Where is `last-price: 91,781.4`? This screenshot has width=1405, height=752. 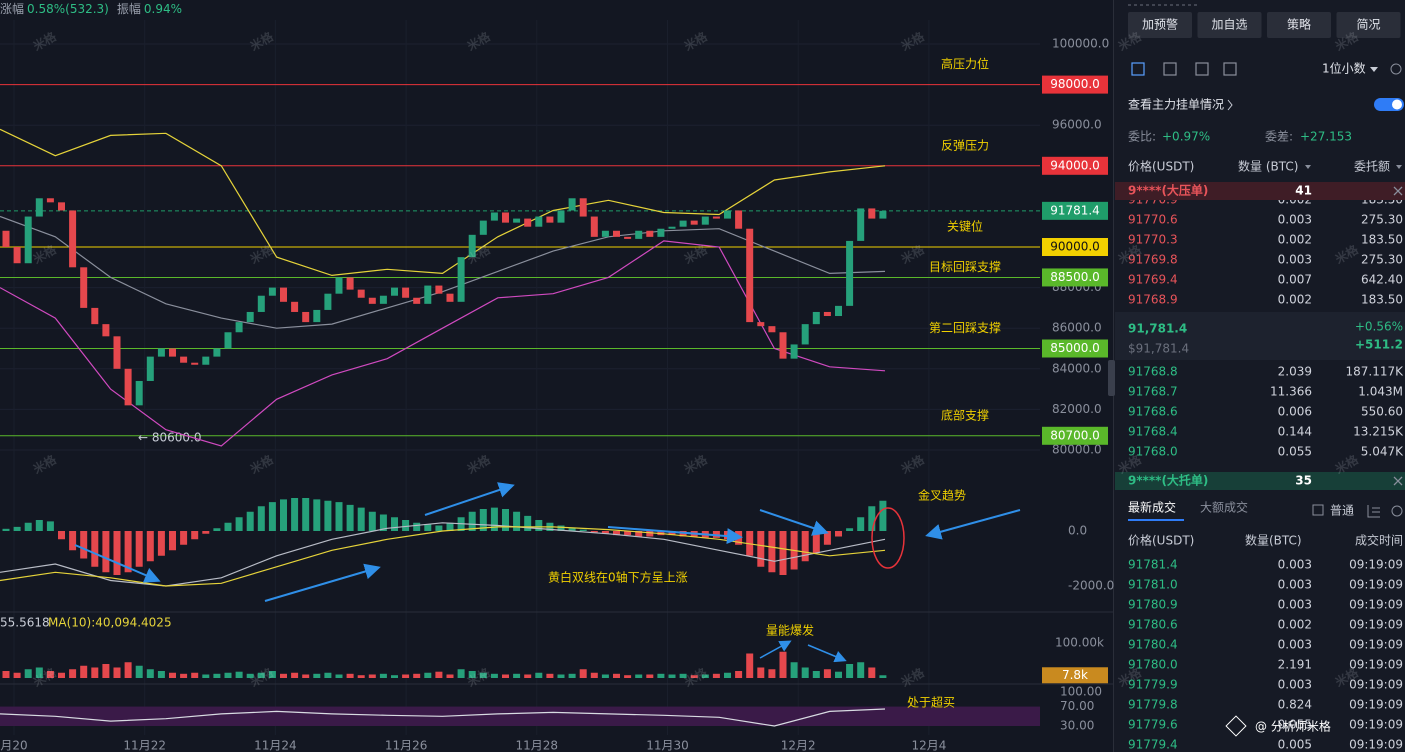 last-price: 91,781.4 is located at coordinates (1157, 329).